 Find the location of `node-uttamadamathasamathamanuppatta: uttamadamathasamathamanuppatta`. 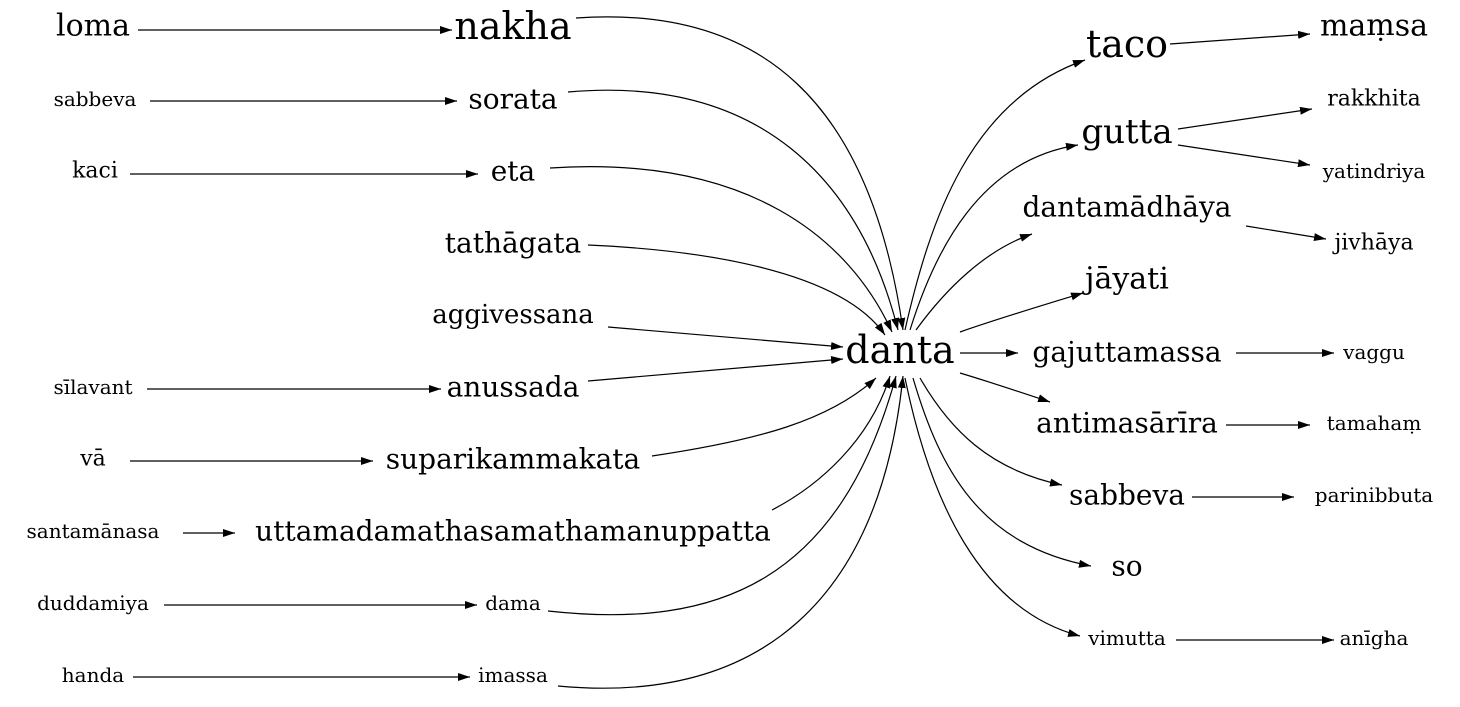

node-uttamadamathasamathamanuppatta: uttamadamathasamathamanuppatta is located at coordinates (513, 531).